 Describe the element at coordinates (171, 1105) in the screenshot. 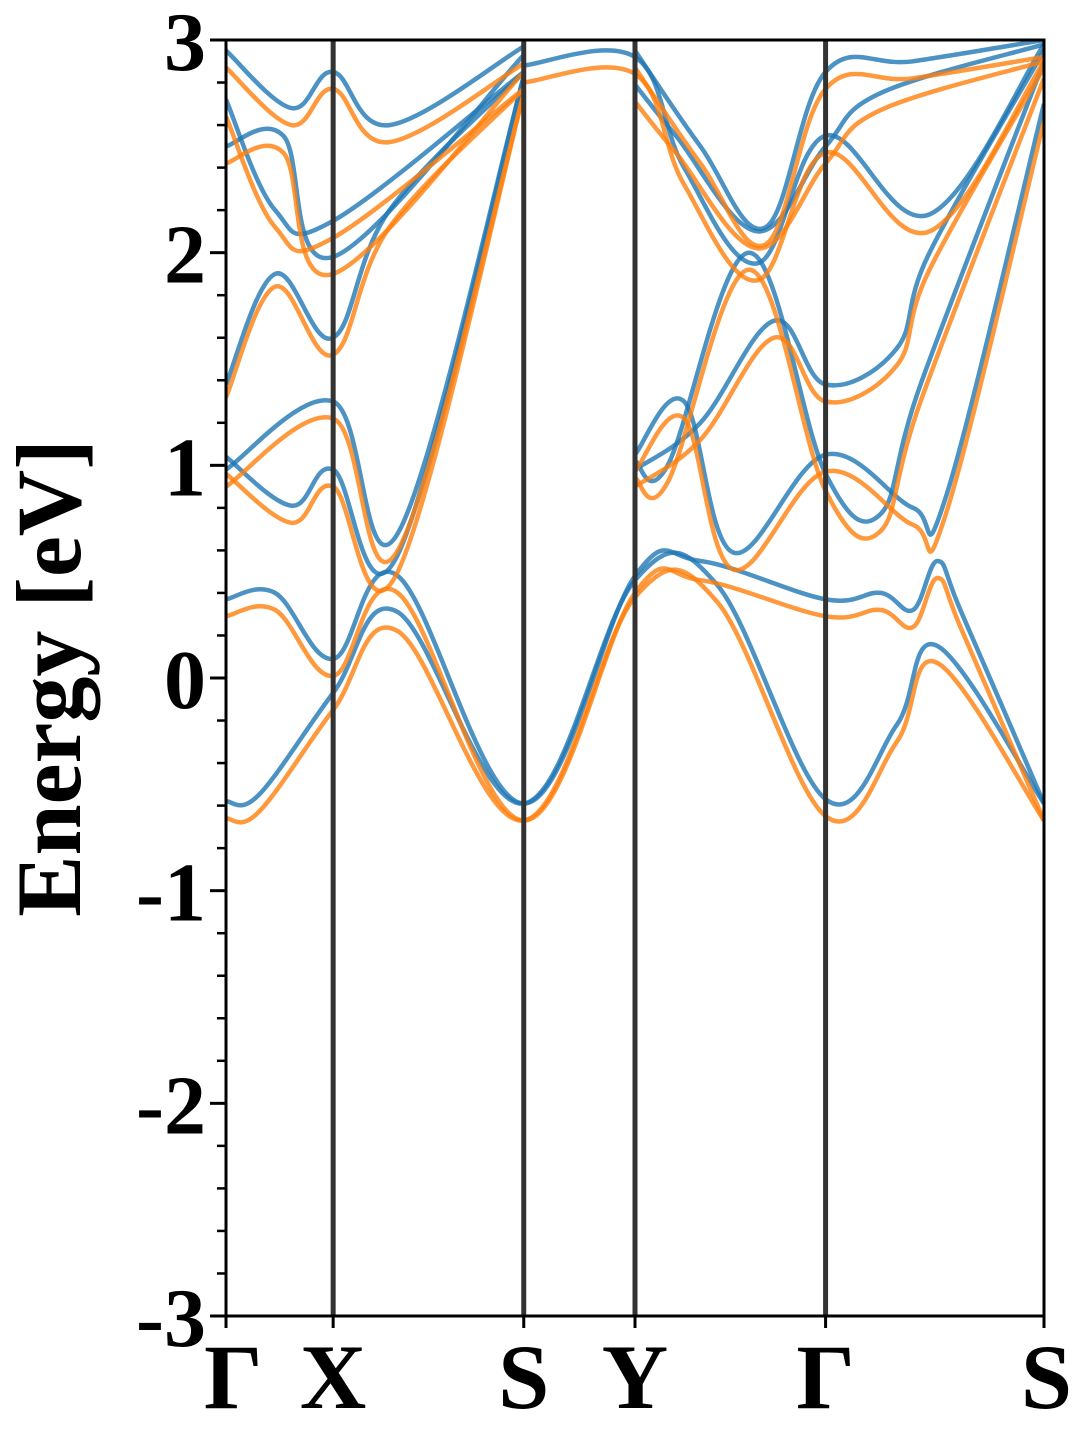

I see `y-tick-label: -2` at that location.